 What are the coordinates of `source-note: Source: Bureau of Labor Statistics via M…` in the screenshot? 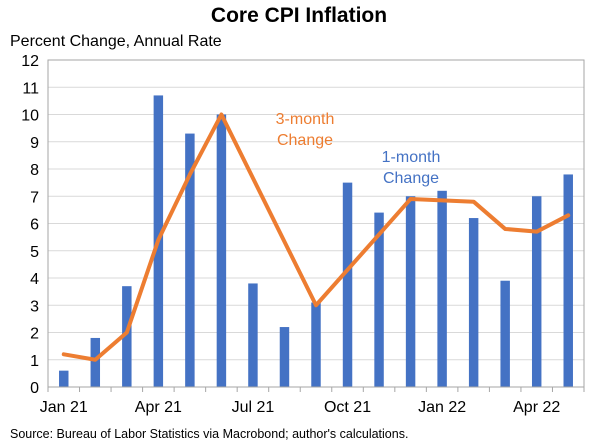 It's located at (209, 434).